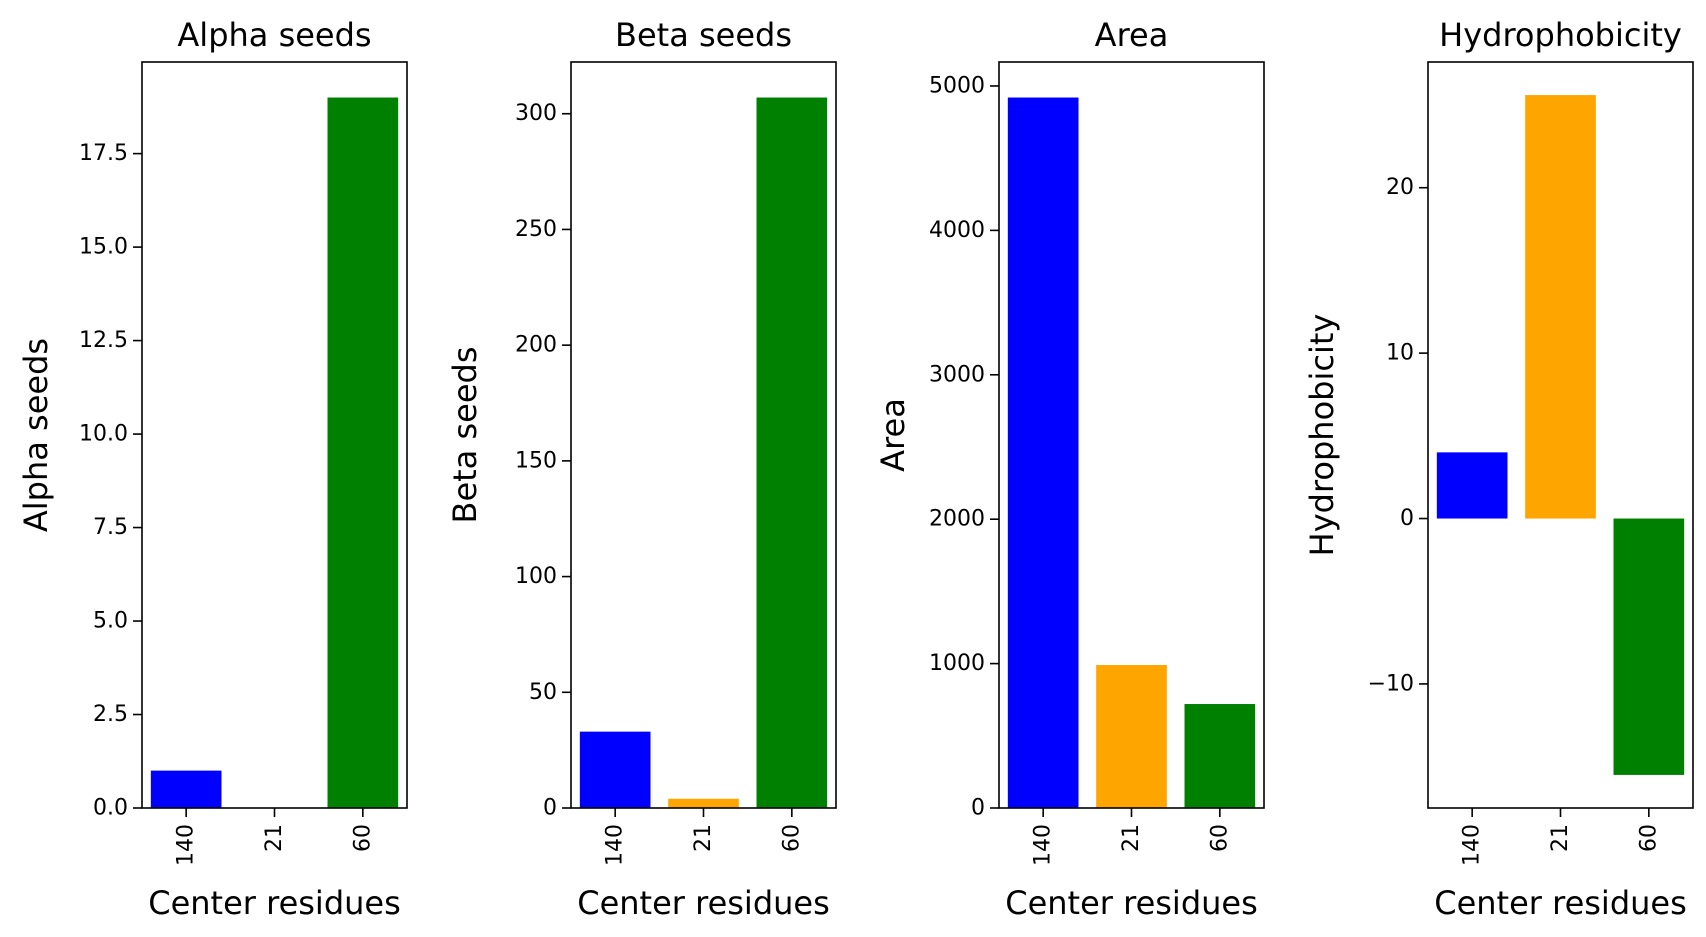 The width and height of the screenshot is (1706, 937). I want to click on y-tick-label: 50, so click(543, 692).